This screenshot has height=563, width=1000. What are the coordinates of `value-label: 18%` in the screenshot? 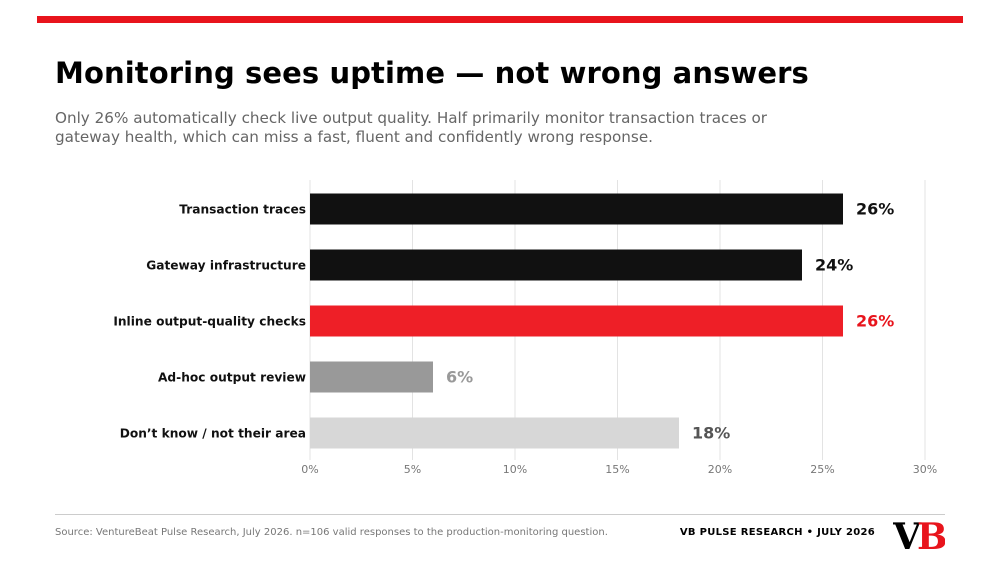 It's located at (711, 433).